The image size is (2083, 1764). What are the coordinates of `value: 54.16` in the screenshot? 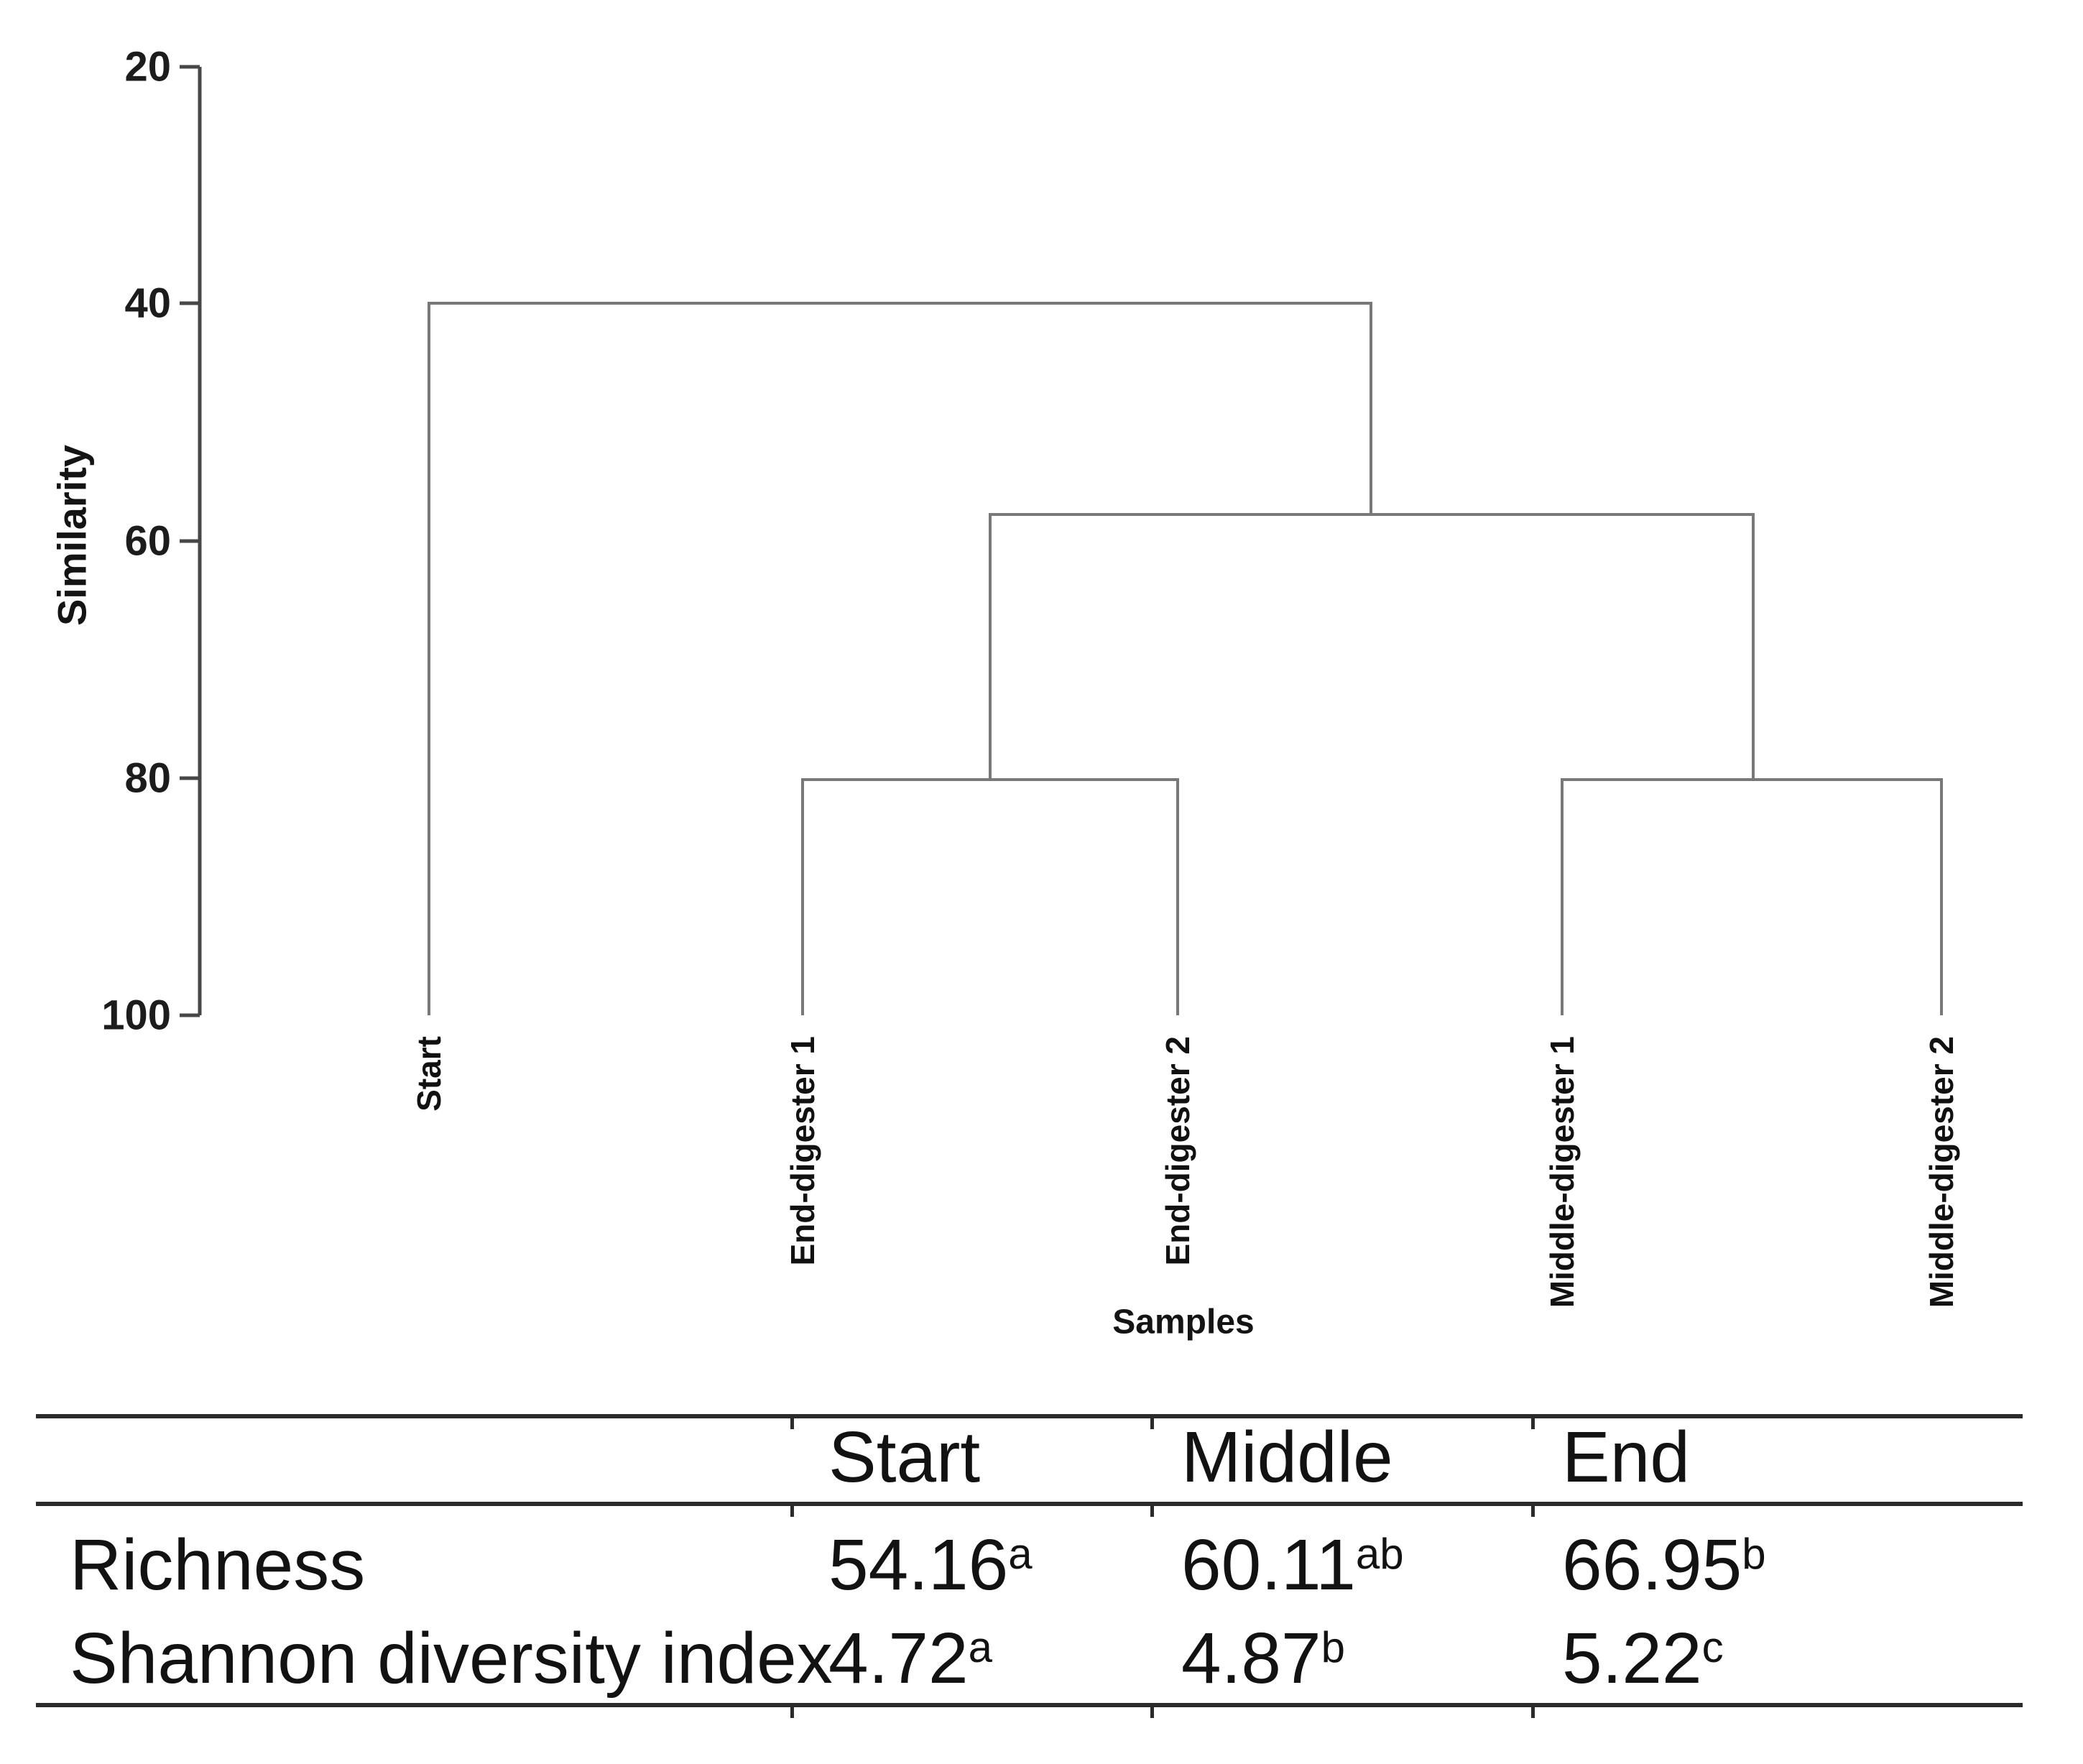 It's located at (918, 1565).